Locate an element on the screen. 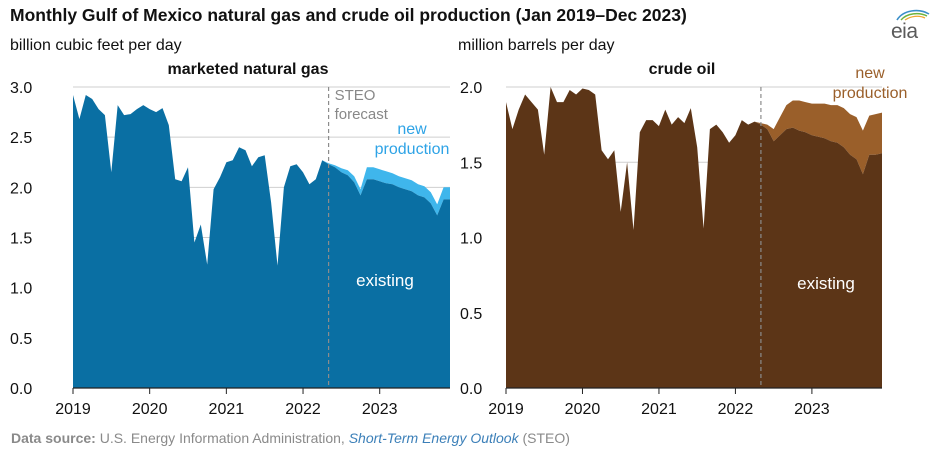 This screenshot has height=453, width=951. source-label: Data source: is located at coordinates (53, 438).